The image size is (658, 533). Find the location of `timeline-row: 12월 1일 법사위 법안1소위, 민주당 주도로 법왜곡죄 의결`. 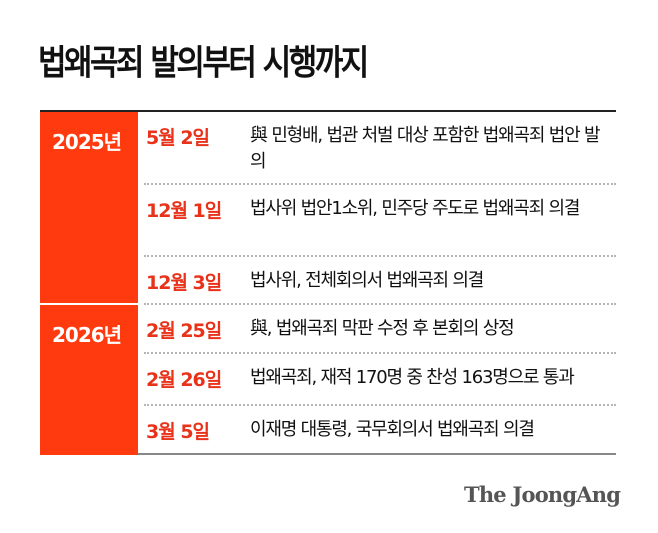

timeline-row: 12월 1일 법사위 법안1소위, 민주당 주도로 법왜곡죄 의결 is located at coordinates (377, 220).